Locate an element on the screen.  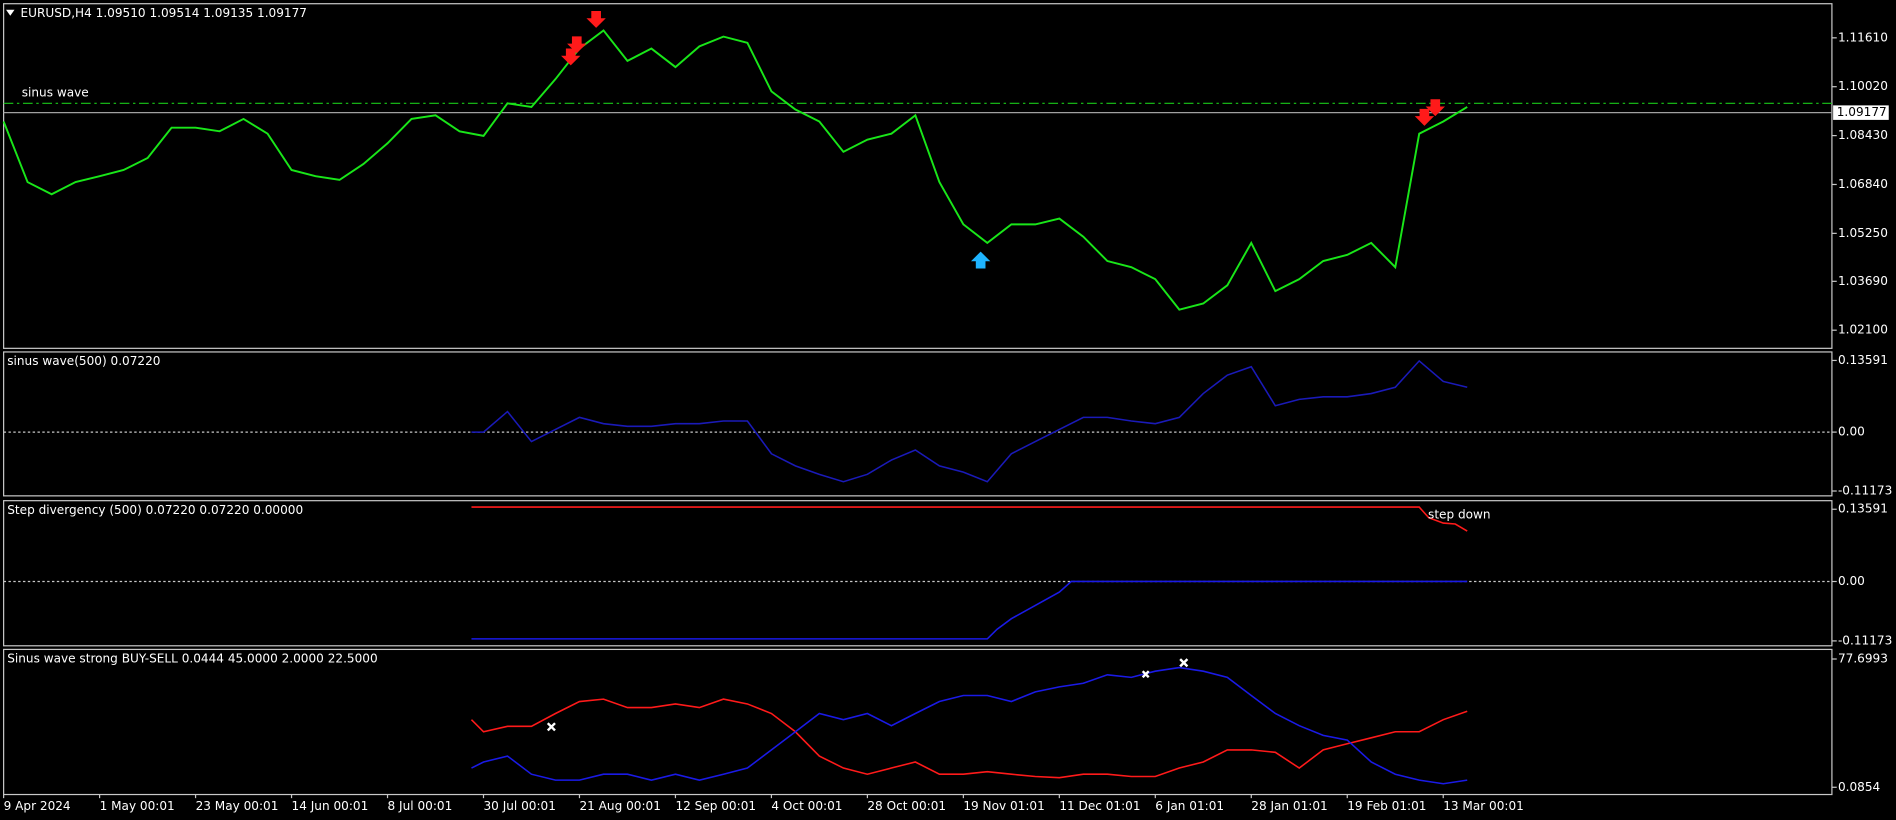
price-box is located at coordinates (1861, 112).